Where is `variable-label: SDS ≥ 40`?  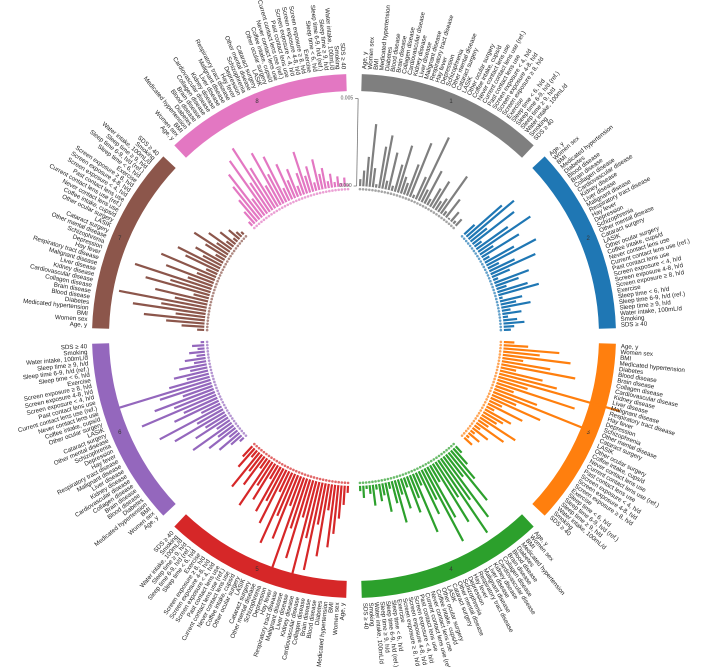
variable-label: SDS ≥ 40 is located at coordinates (74, 347).